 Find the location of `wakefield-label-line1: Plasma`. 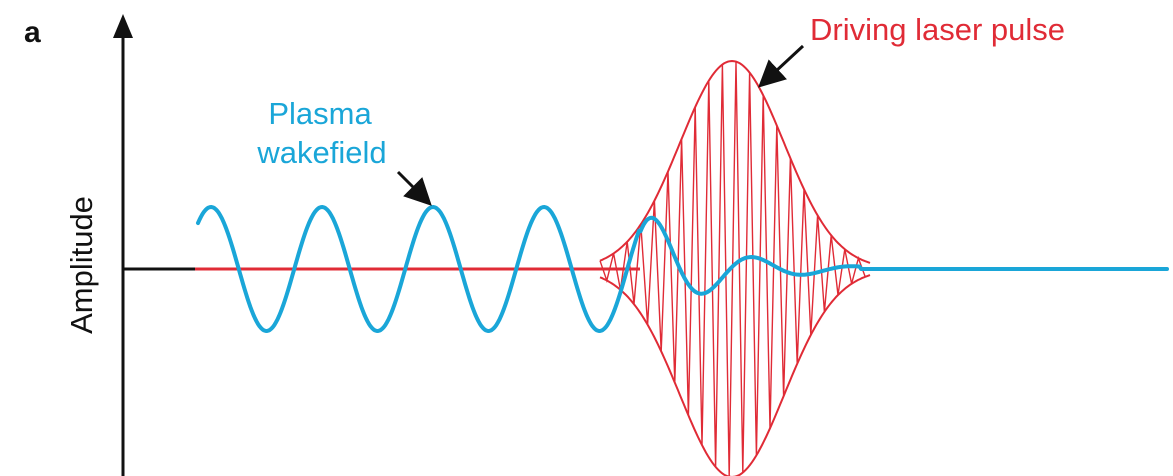

wakefield-label-line1: Plasma is located at coordinates (320, 113).